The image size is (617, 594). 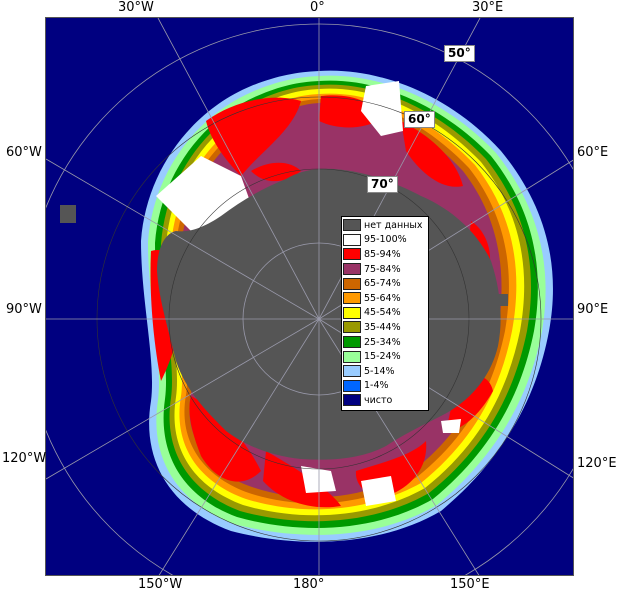 I want to click on legend-item: 95-100%, so click(x=385, y=240).